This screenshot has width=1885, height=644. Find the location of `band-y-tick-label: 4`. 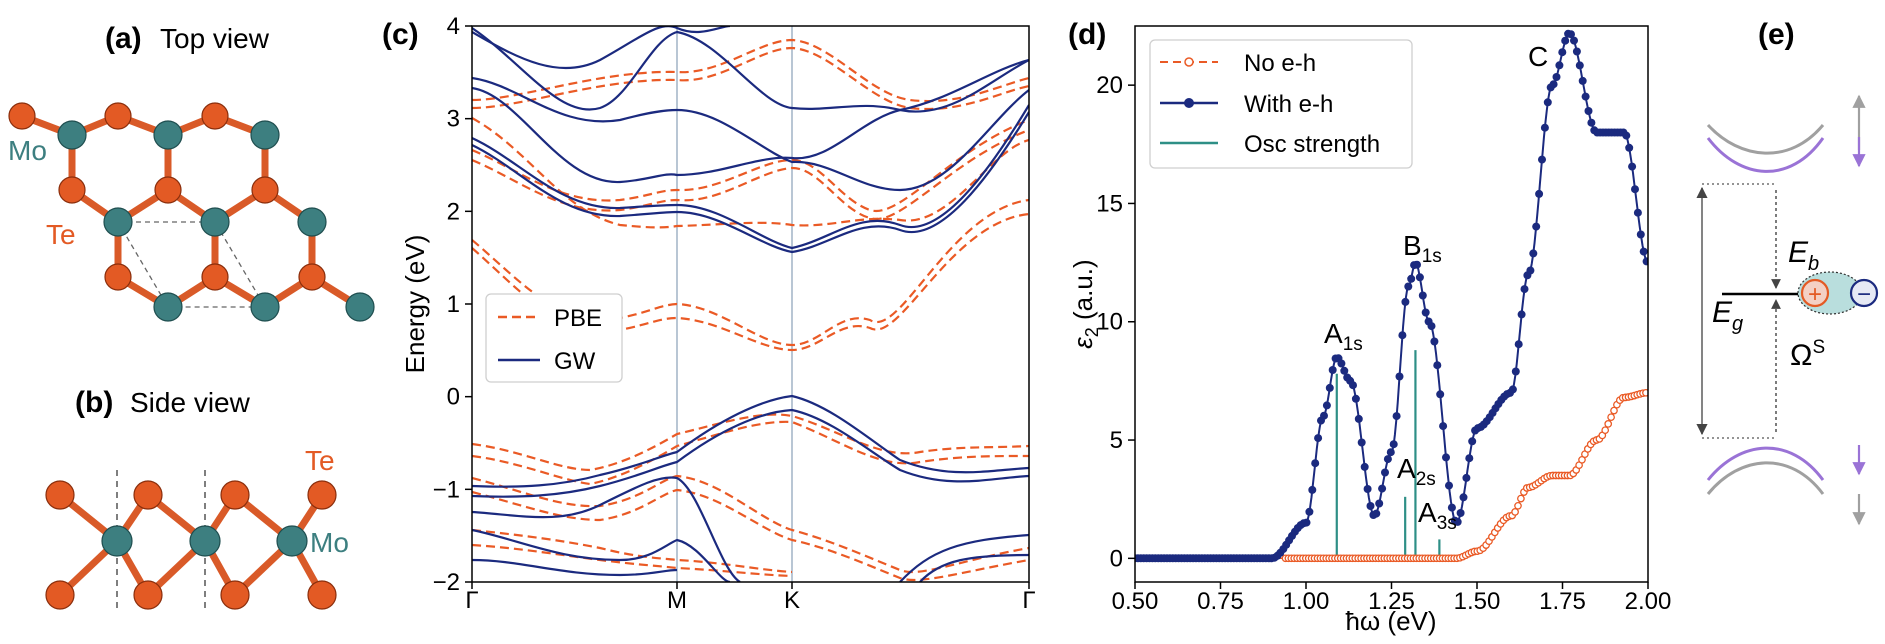

band-y-tick-label: 4 is located at coordinates (453, 26).